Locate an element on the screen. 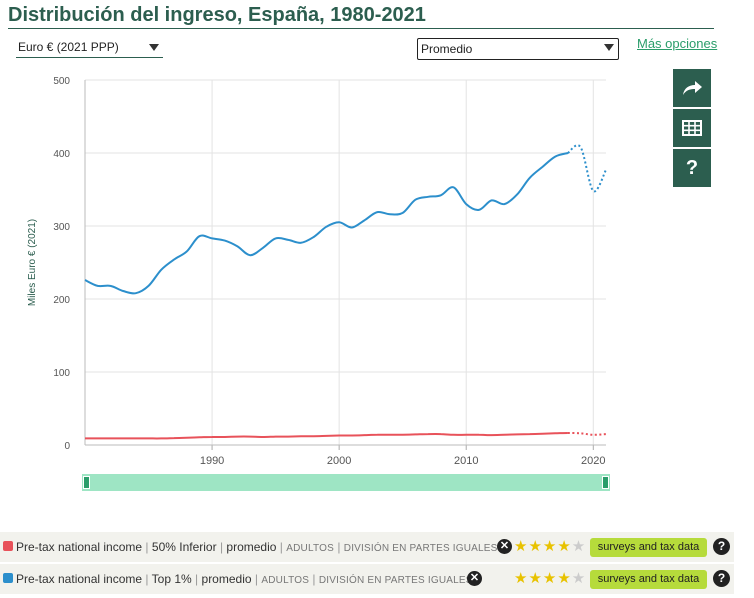 Image resolution: width=754 pixels, height=598 pixels. share-arrow-icon is located at coordinates (692, 88).